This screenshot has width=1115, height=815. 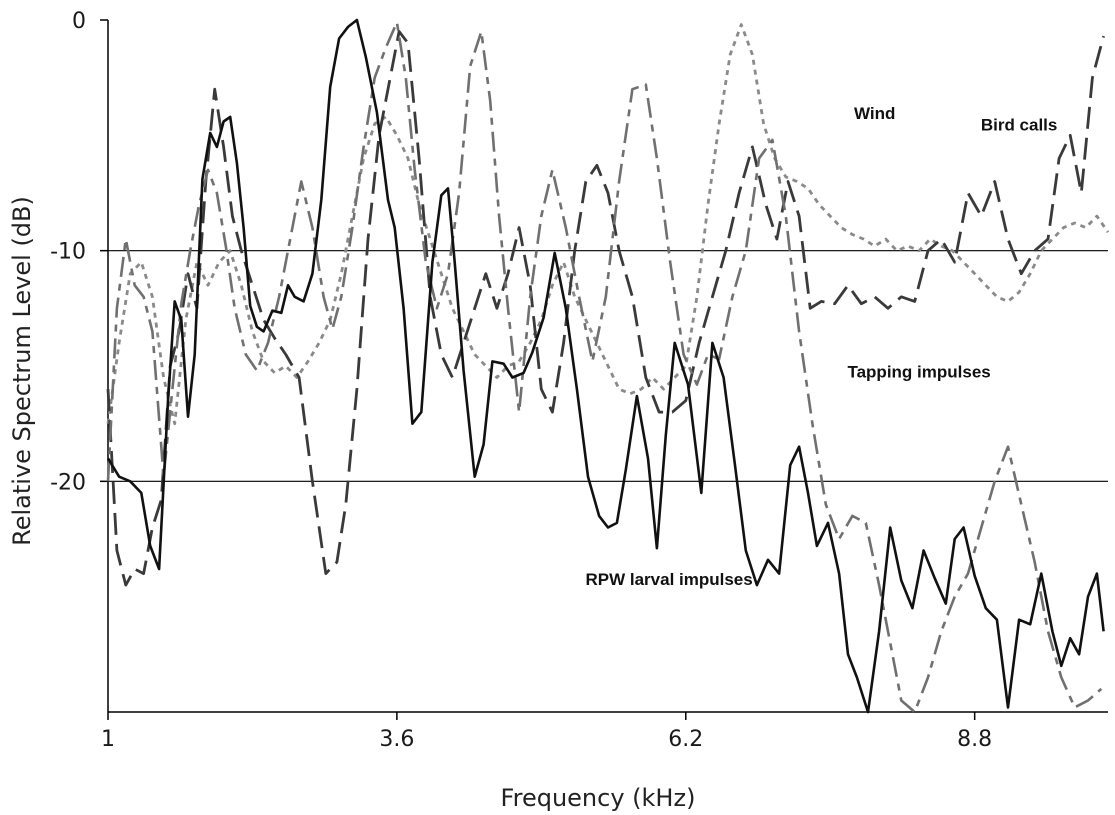 I want to click on y-tick-label: 0, so click(x=79, y=21).